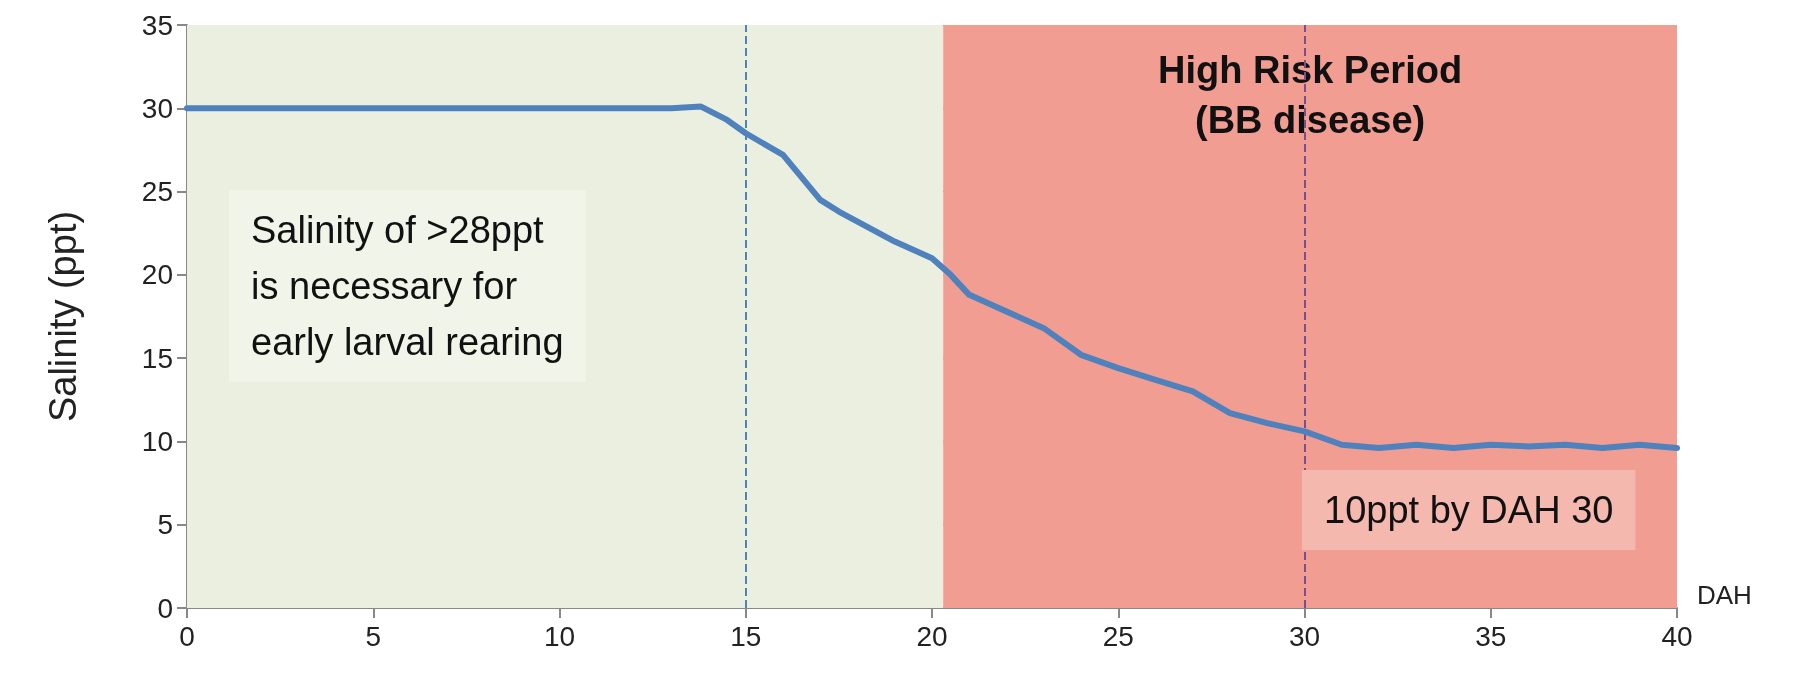 This screenshot has width=1799, height=688. Describe the element at coordinates (63, 316) in the screenshot. I see `y-axis-title: Salinity (ppt)` at that location.